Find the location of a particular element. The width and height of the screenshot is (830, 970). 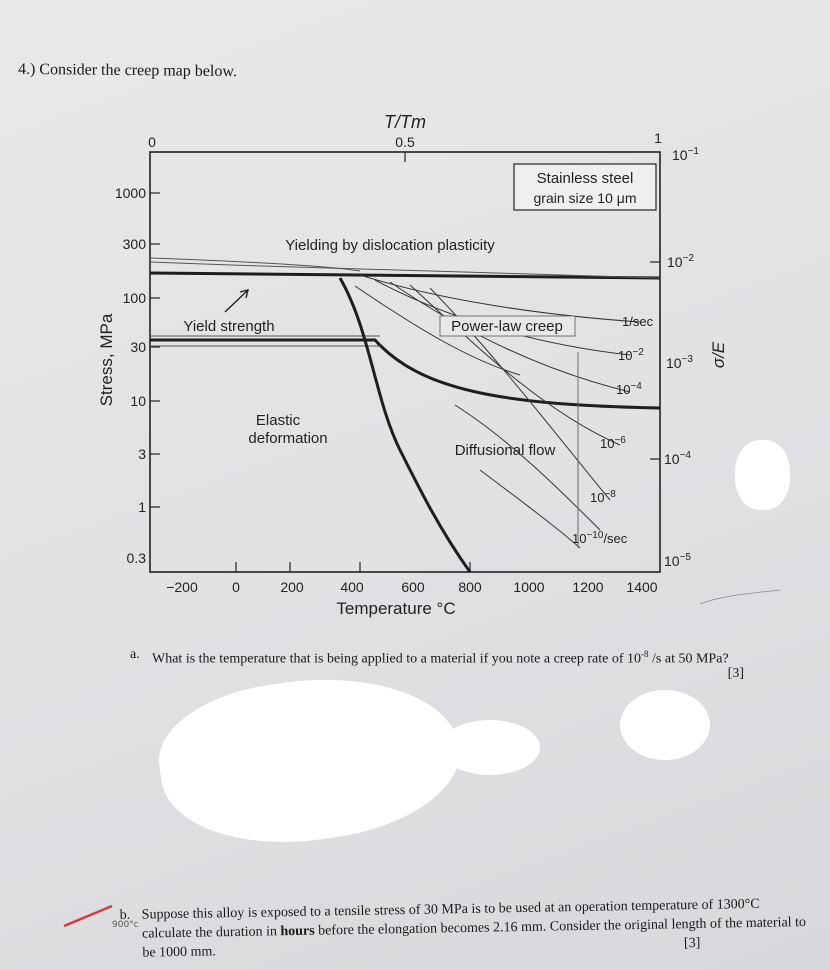

bottom-tick-800: 800 is located at coordinates (470, 587).